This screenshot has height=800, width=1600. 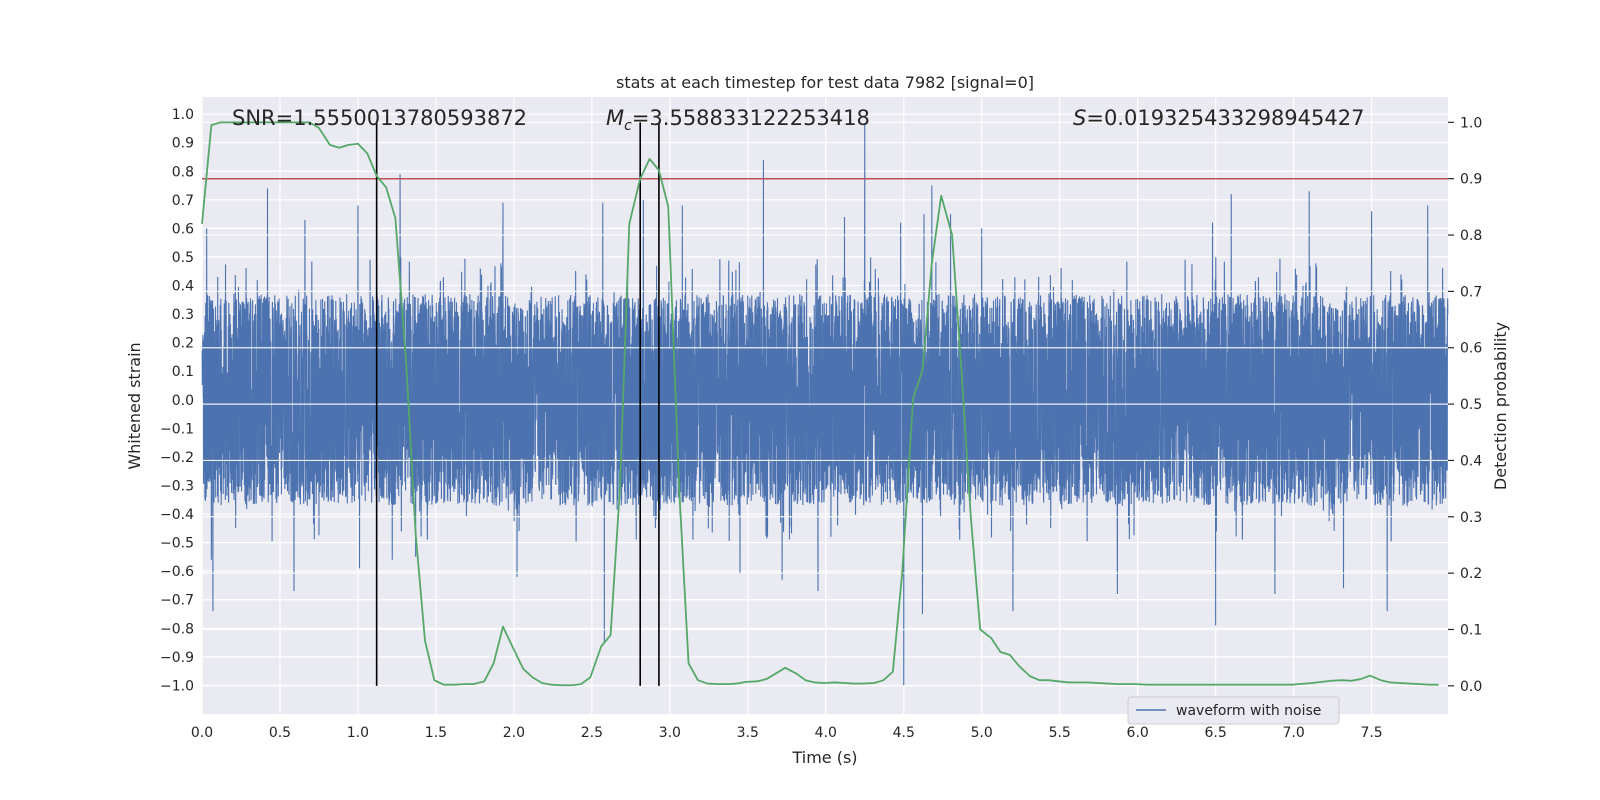 I want to click on y-left-tick-label: 0.6, so click(x=183, y=229).